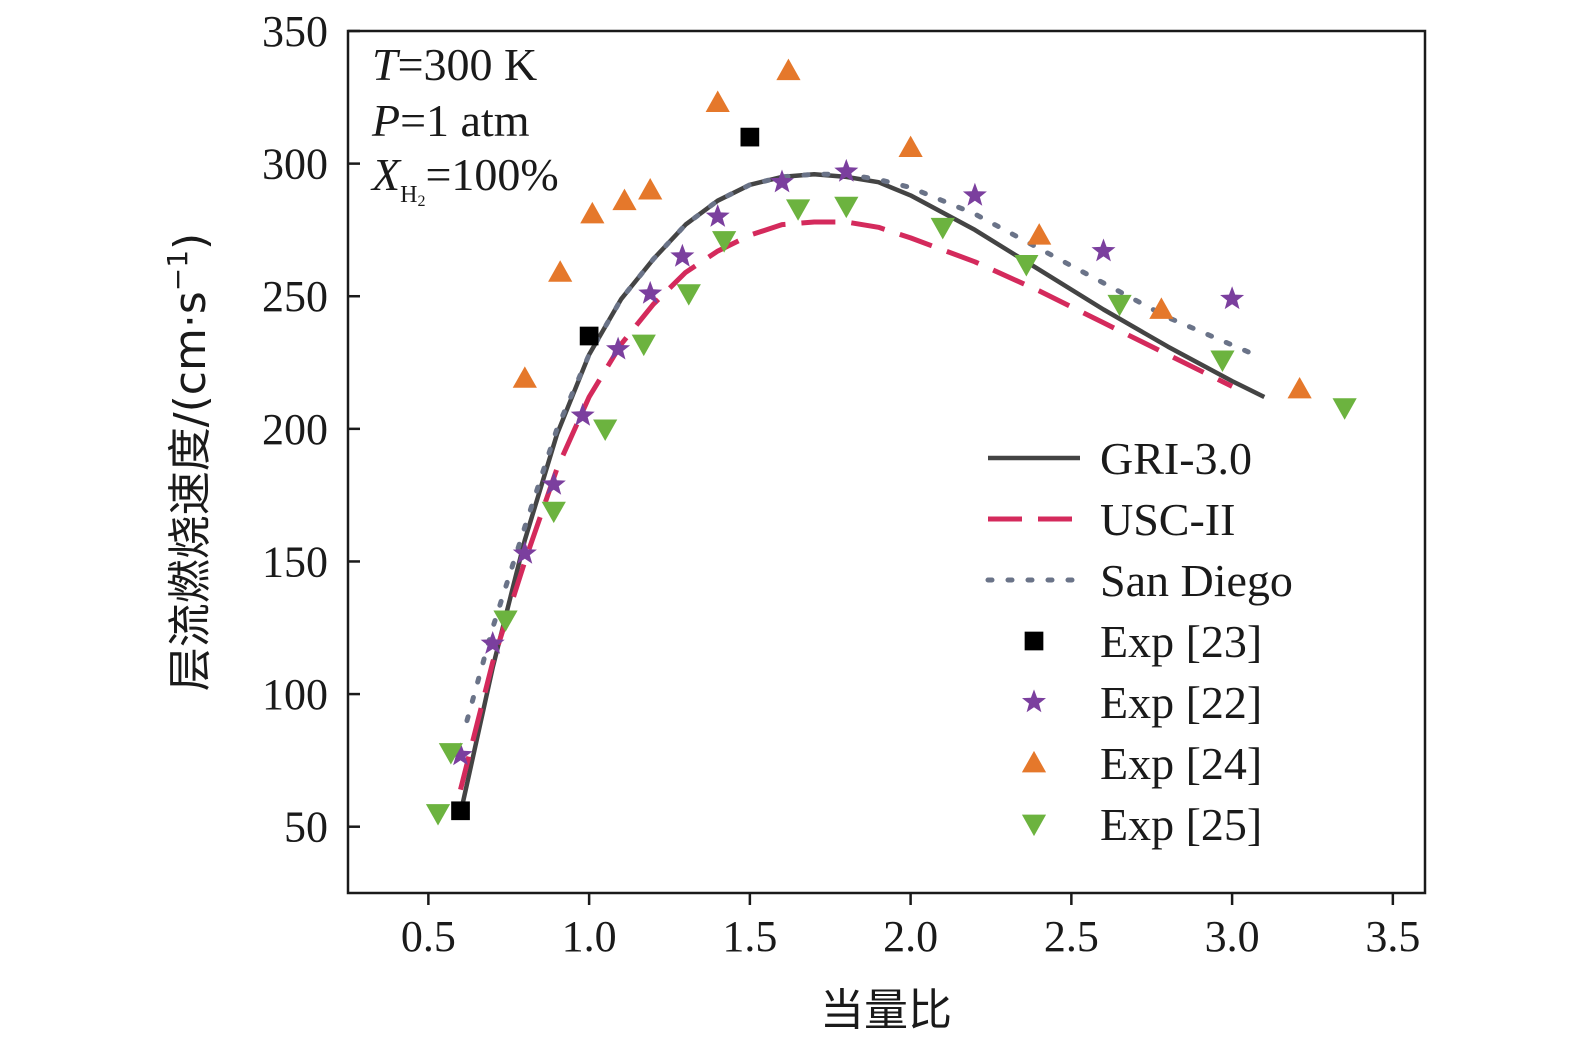  What do you see at coordinates (421, 201) in the screenshot?
I see `annotation-fraction-sub2: 2` at bounding box center [421, 201].